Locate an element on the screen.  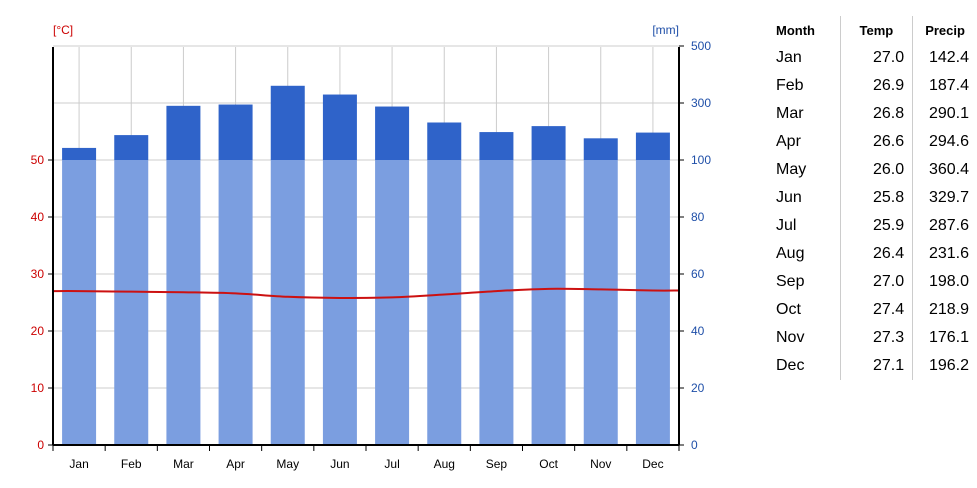
cell-temp: 26.8 is located at coordinates (877, 114).